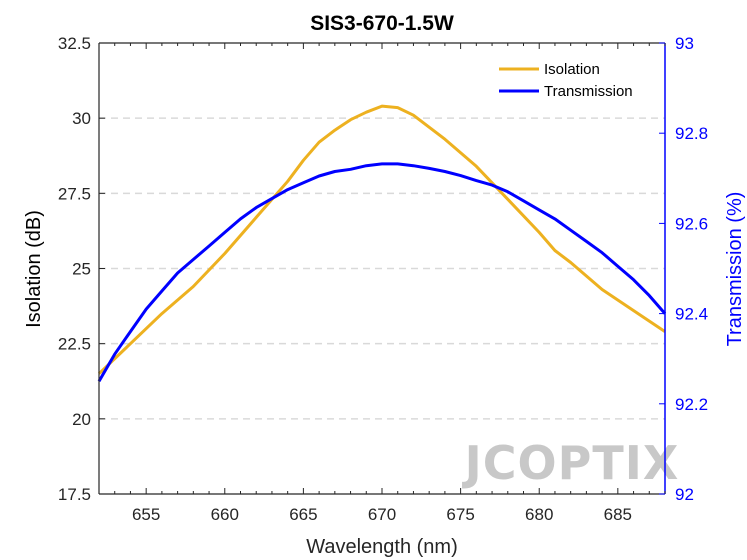 Image resolution: width=747 pixels, height=560 pixels. Describe the element at coordinates (34, 269) in the screenshot. I see `y-axis-label-left: Isolation (dB)` at that location.